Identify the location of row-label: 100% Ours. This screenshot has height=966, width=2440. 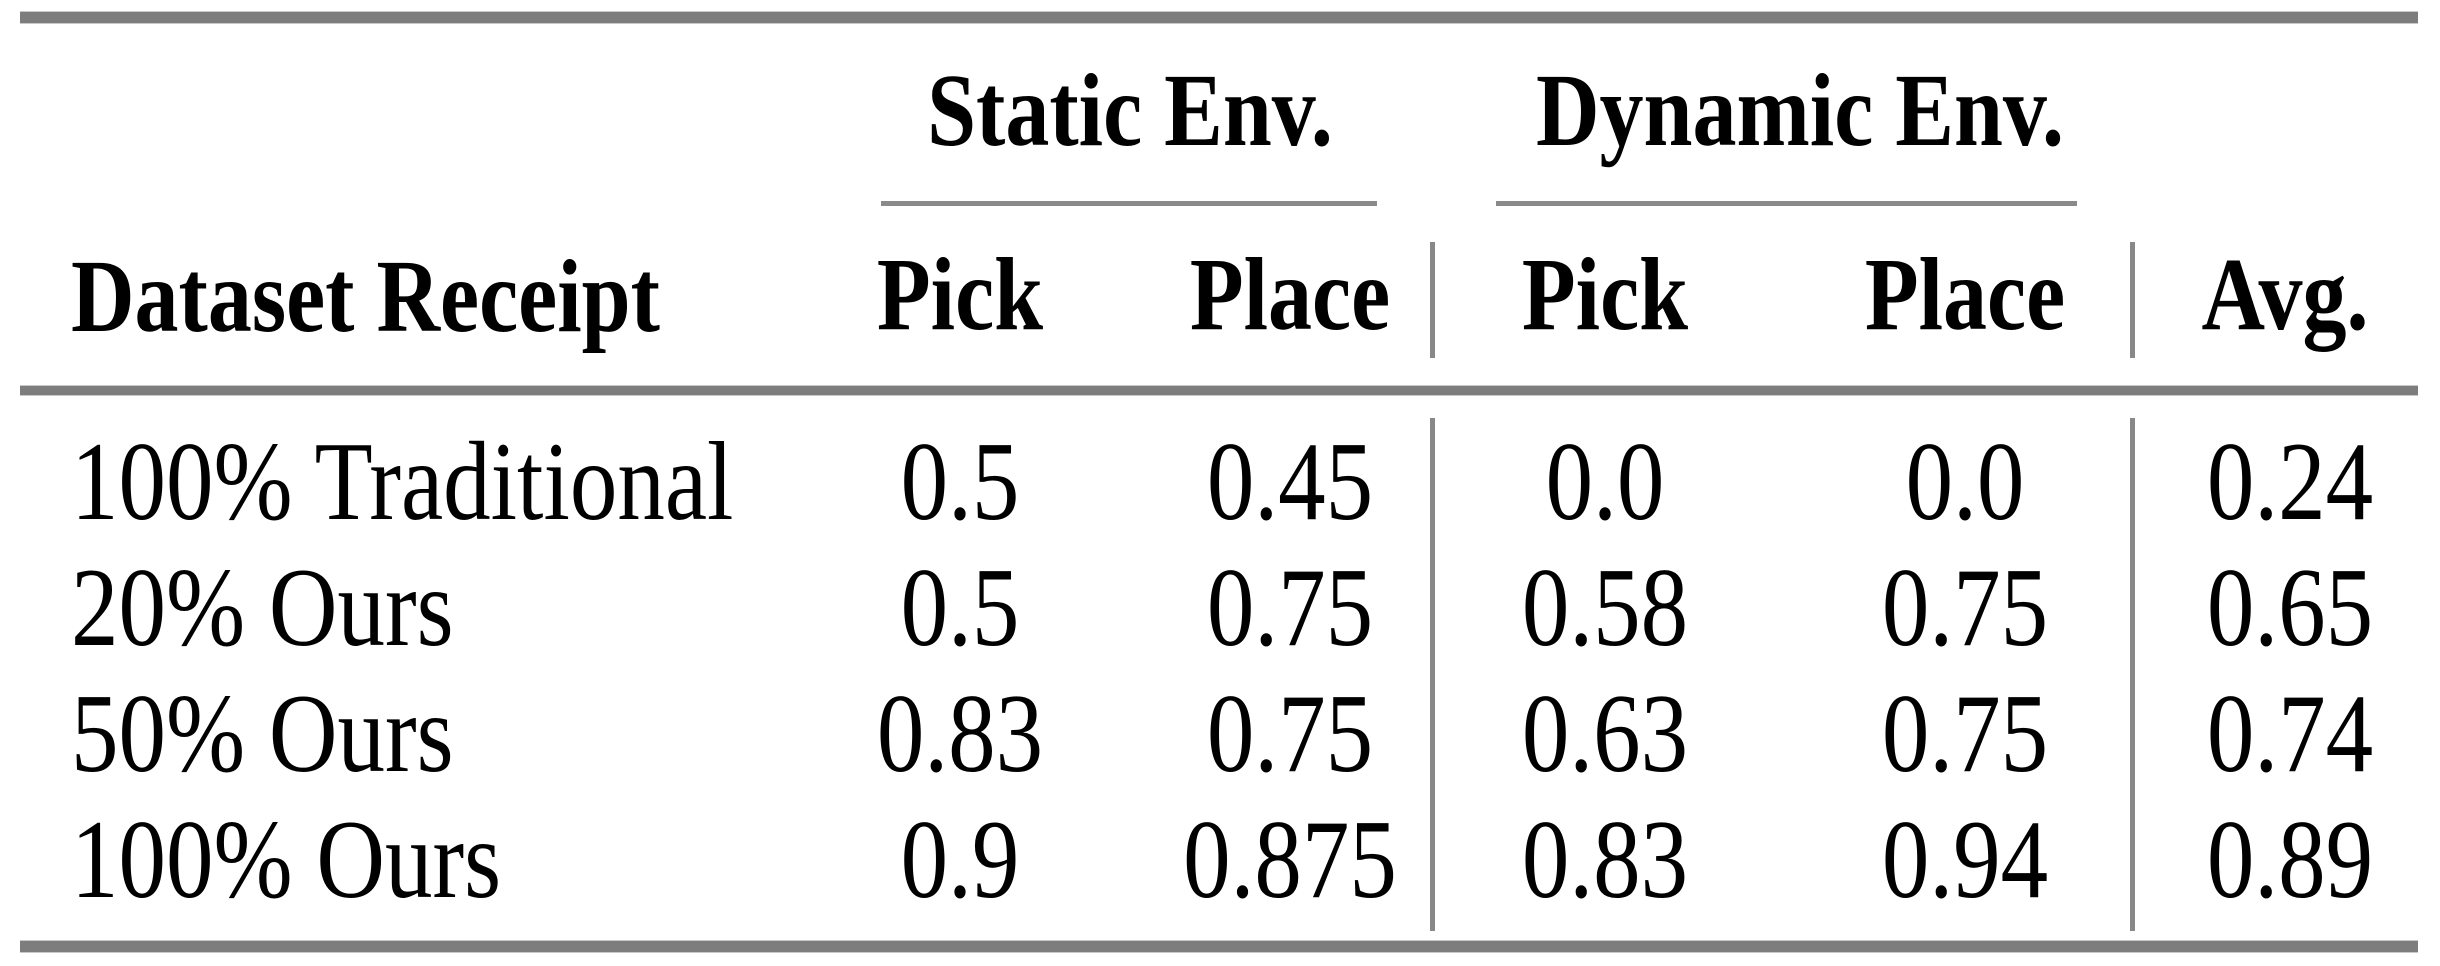
(286, 859).